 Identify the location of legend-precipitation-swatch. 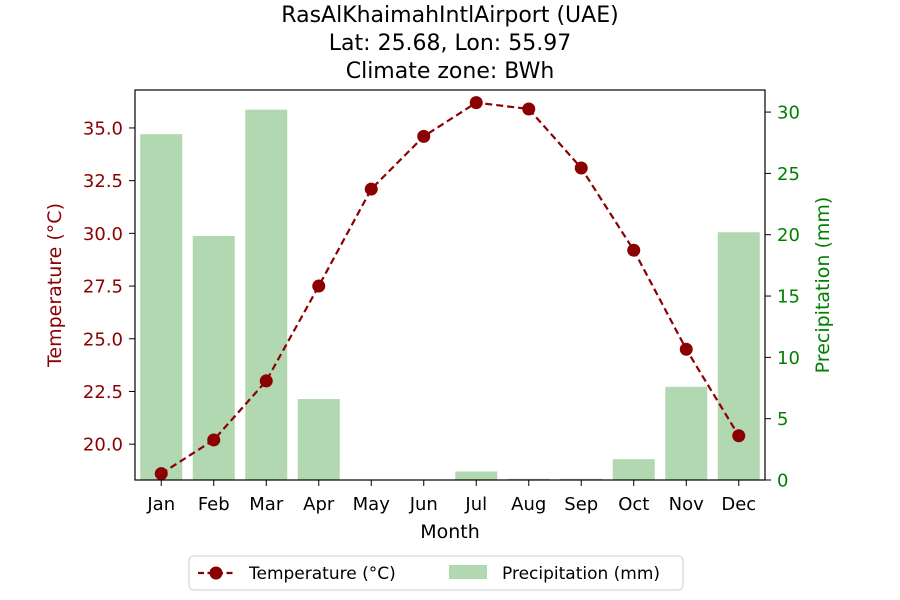
(468, 572).